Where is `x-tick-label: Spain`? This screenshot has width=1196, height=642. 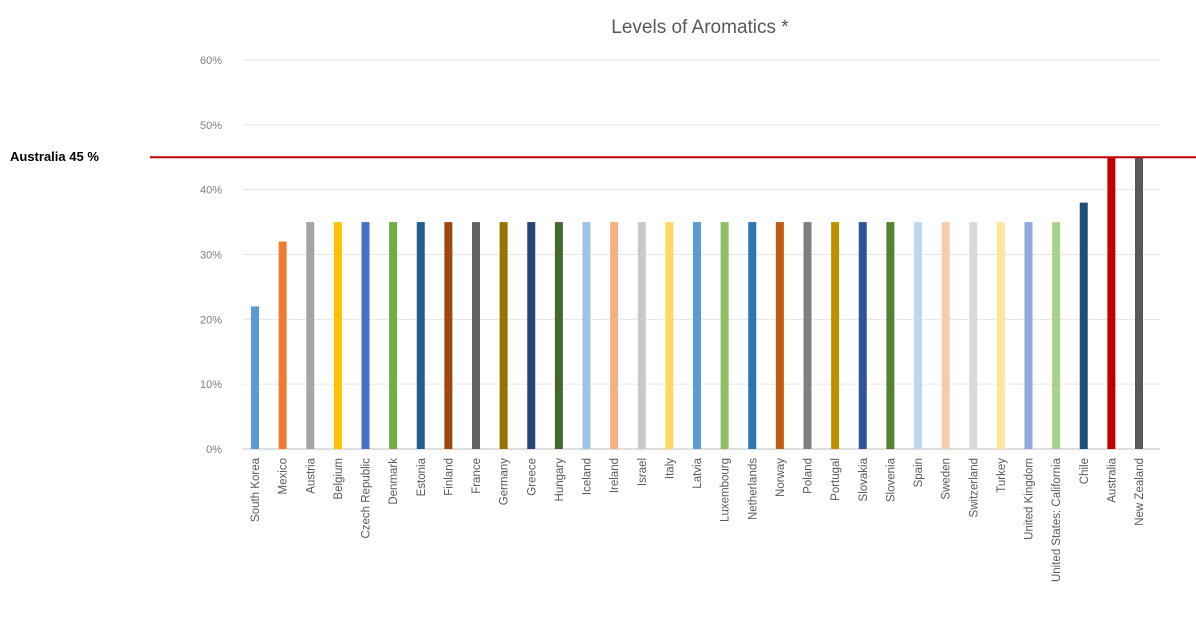 x-tick-label: Spain is located at coordinates (919, 472).